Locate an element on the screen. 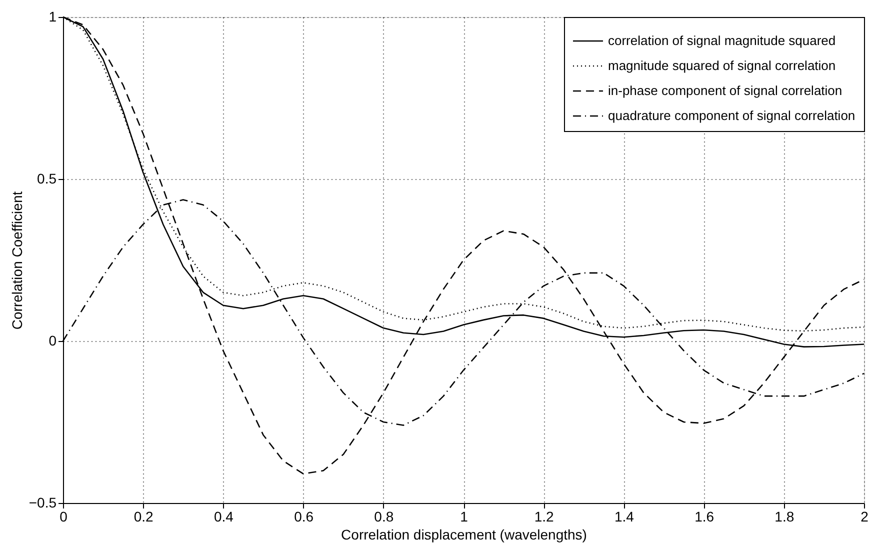 The height and width of the screenshot is (550, 888). y-axis-title: Correlation Coefficient is located at coordinates (16, 260).